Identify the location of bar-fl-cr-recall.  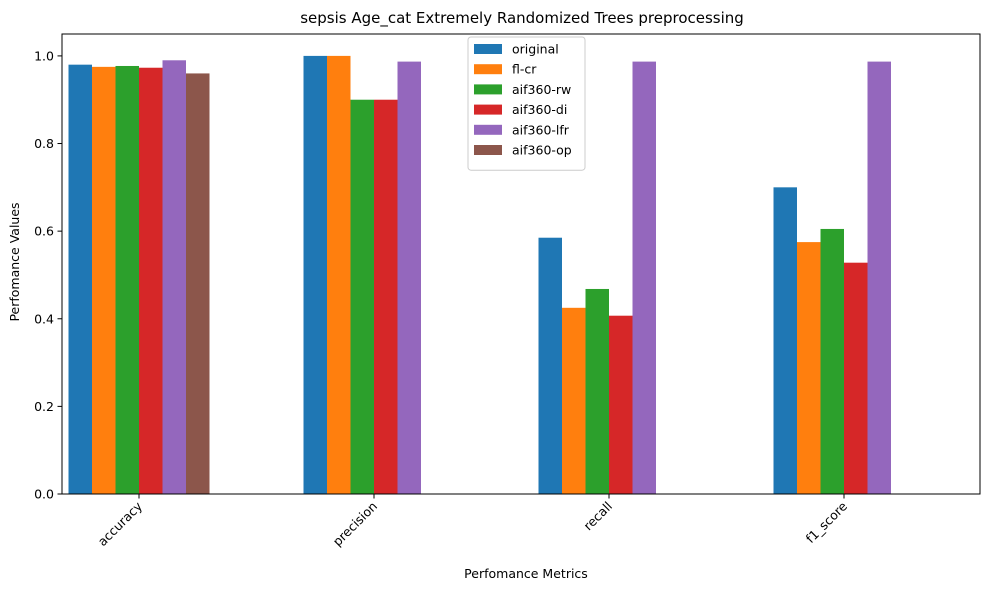
(574, 400).